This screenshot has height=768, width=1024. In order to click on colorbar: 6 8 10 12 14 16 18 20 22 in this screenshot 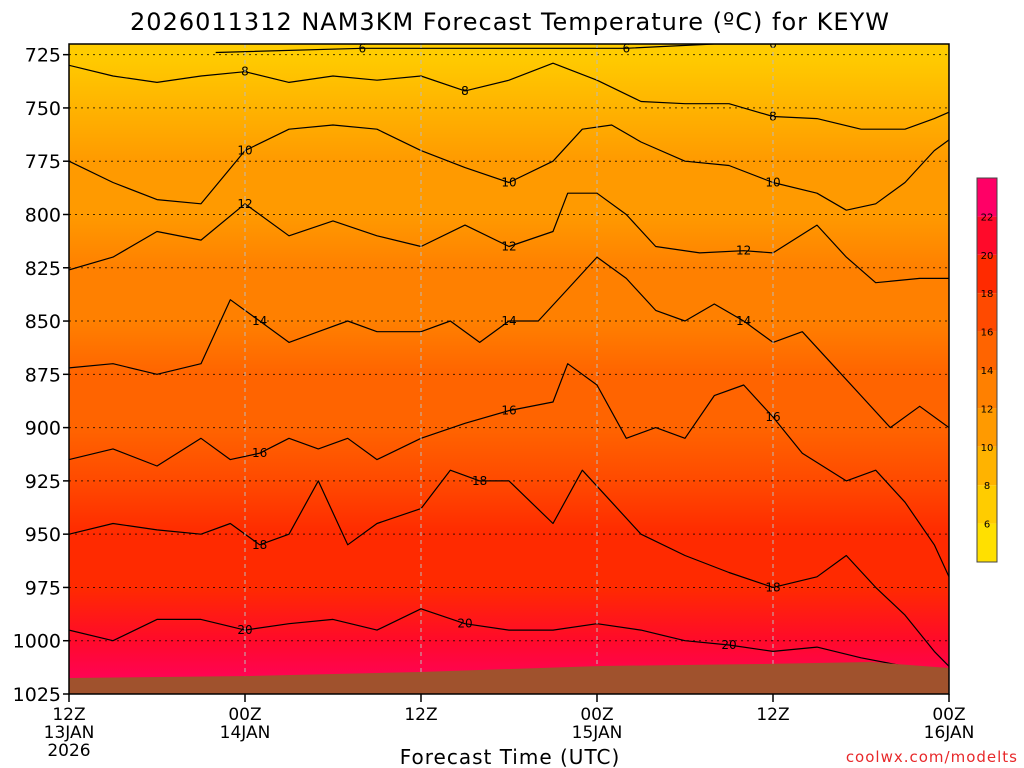, I will do `click(987, 370)`.